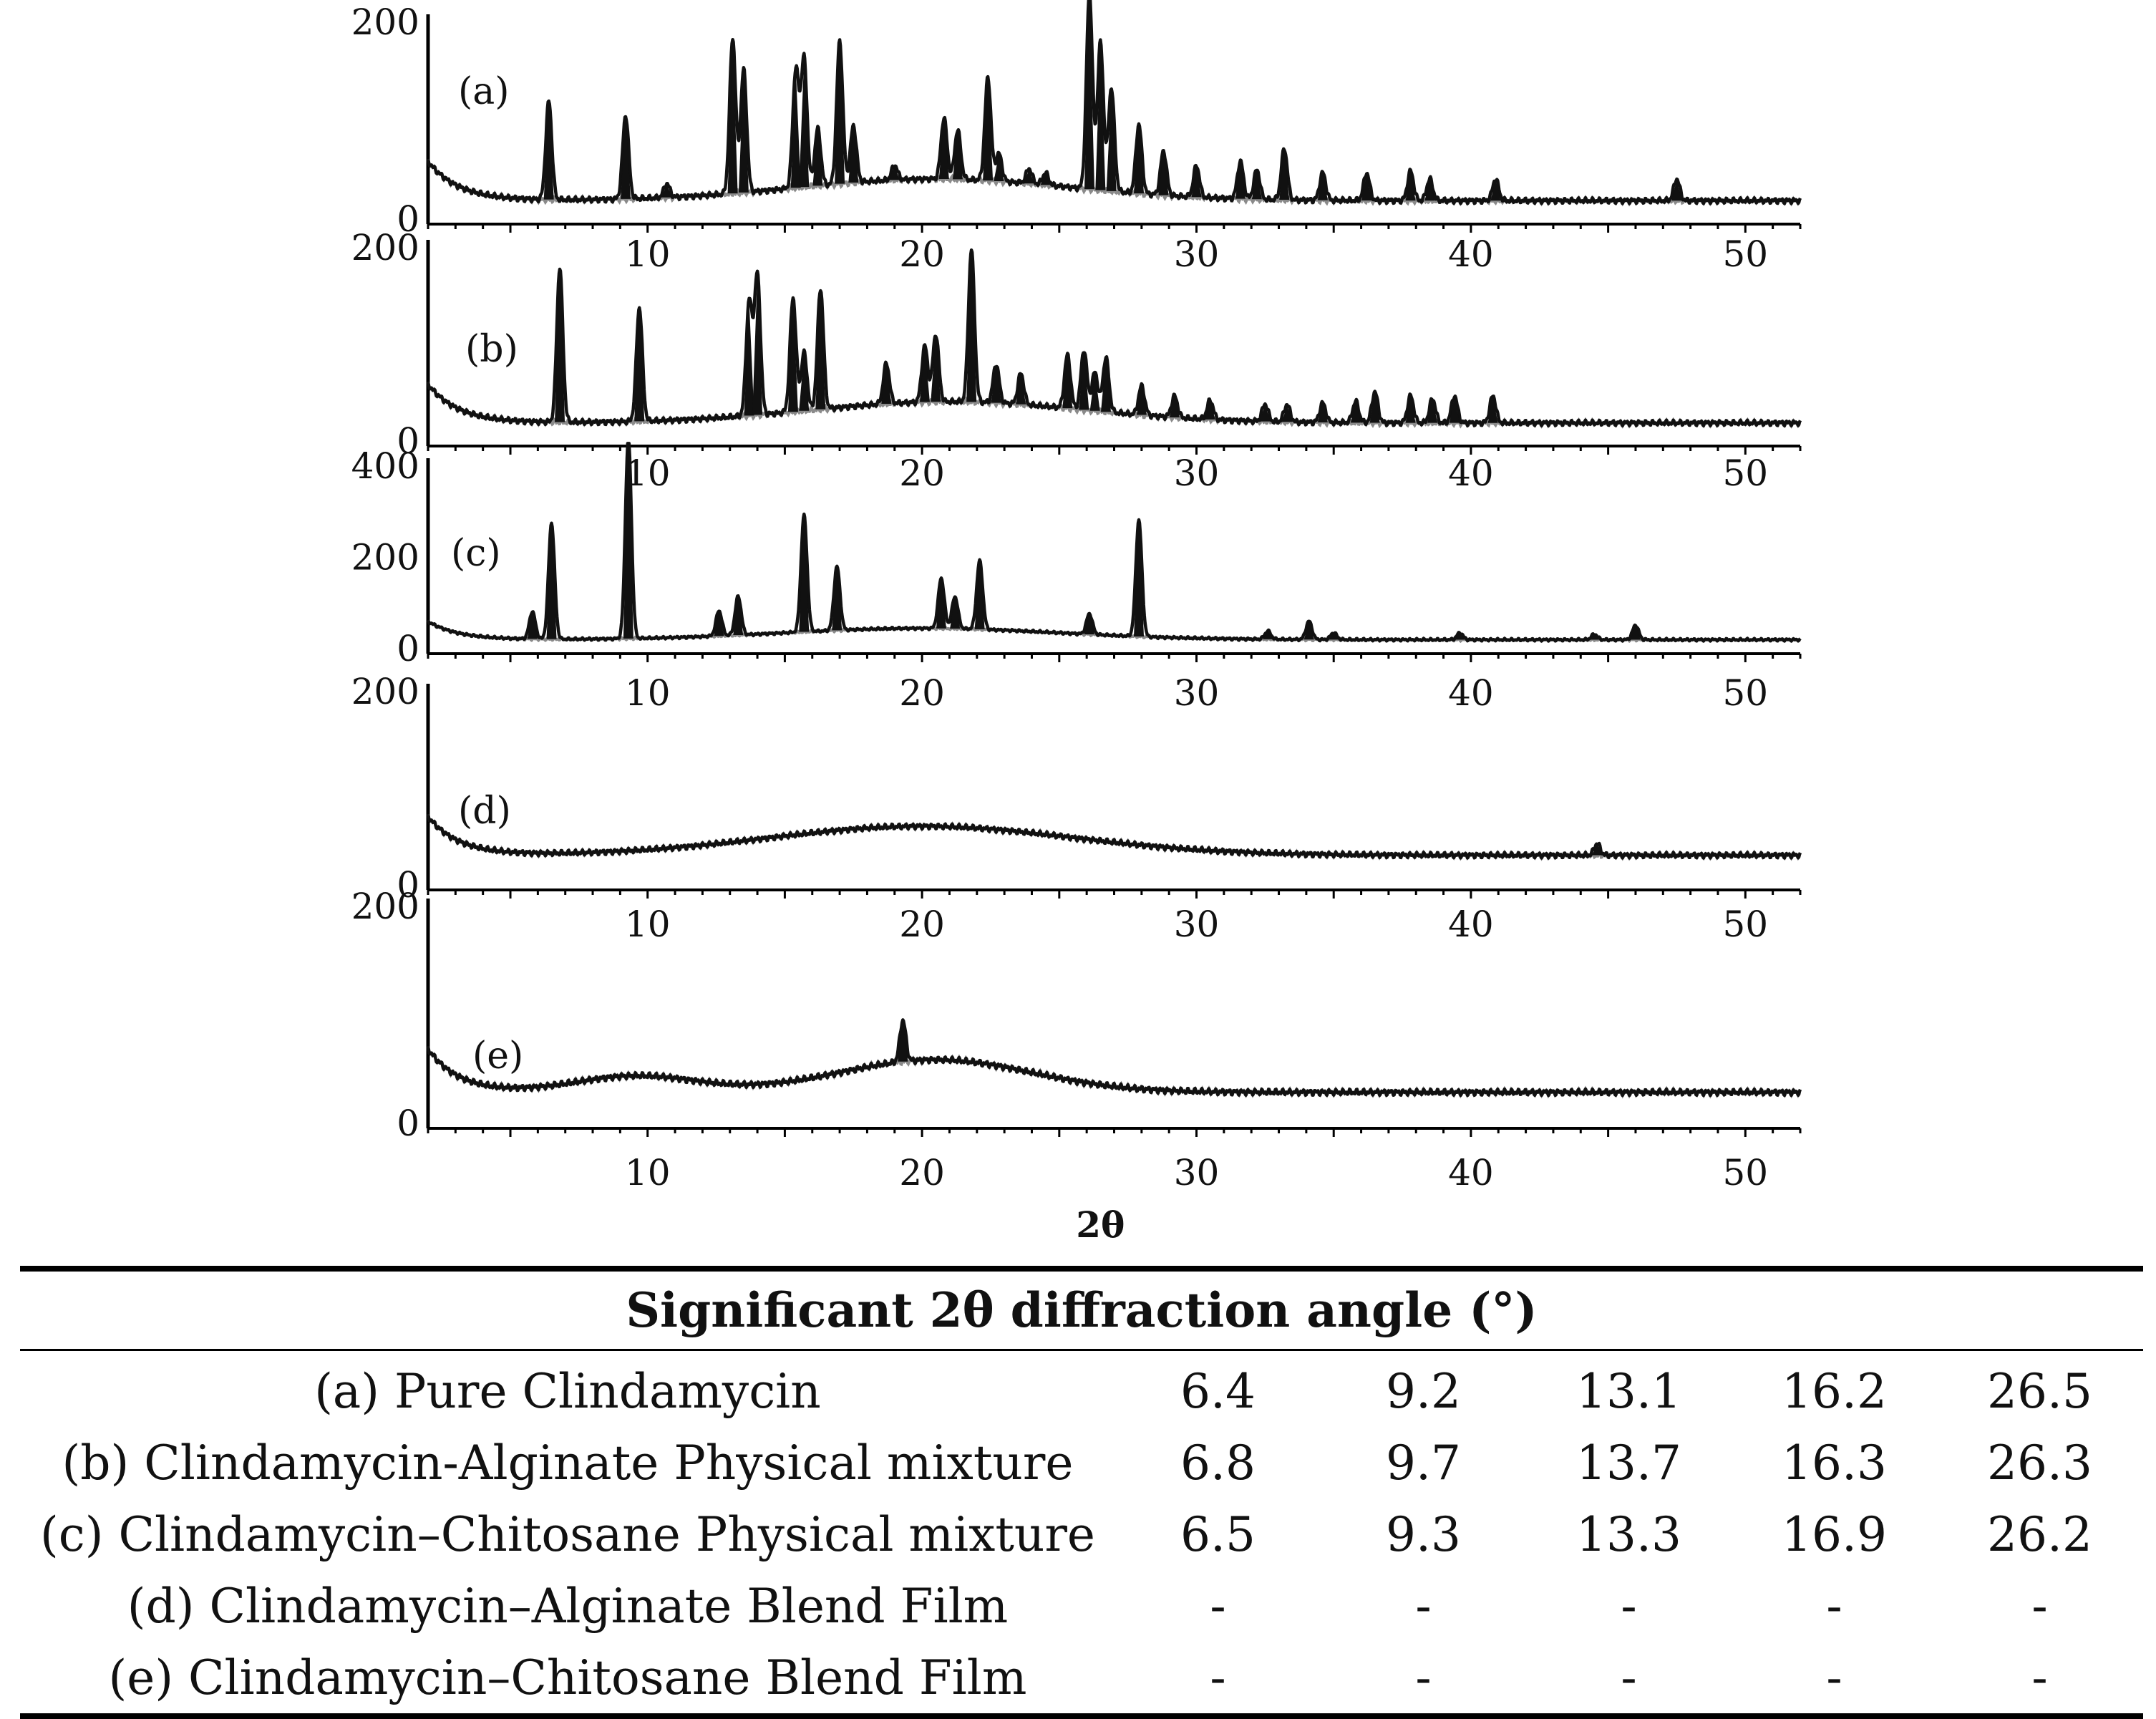 The image size is (2156, 1719). I want to click on panel-label: (e), so click(498, 1056).